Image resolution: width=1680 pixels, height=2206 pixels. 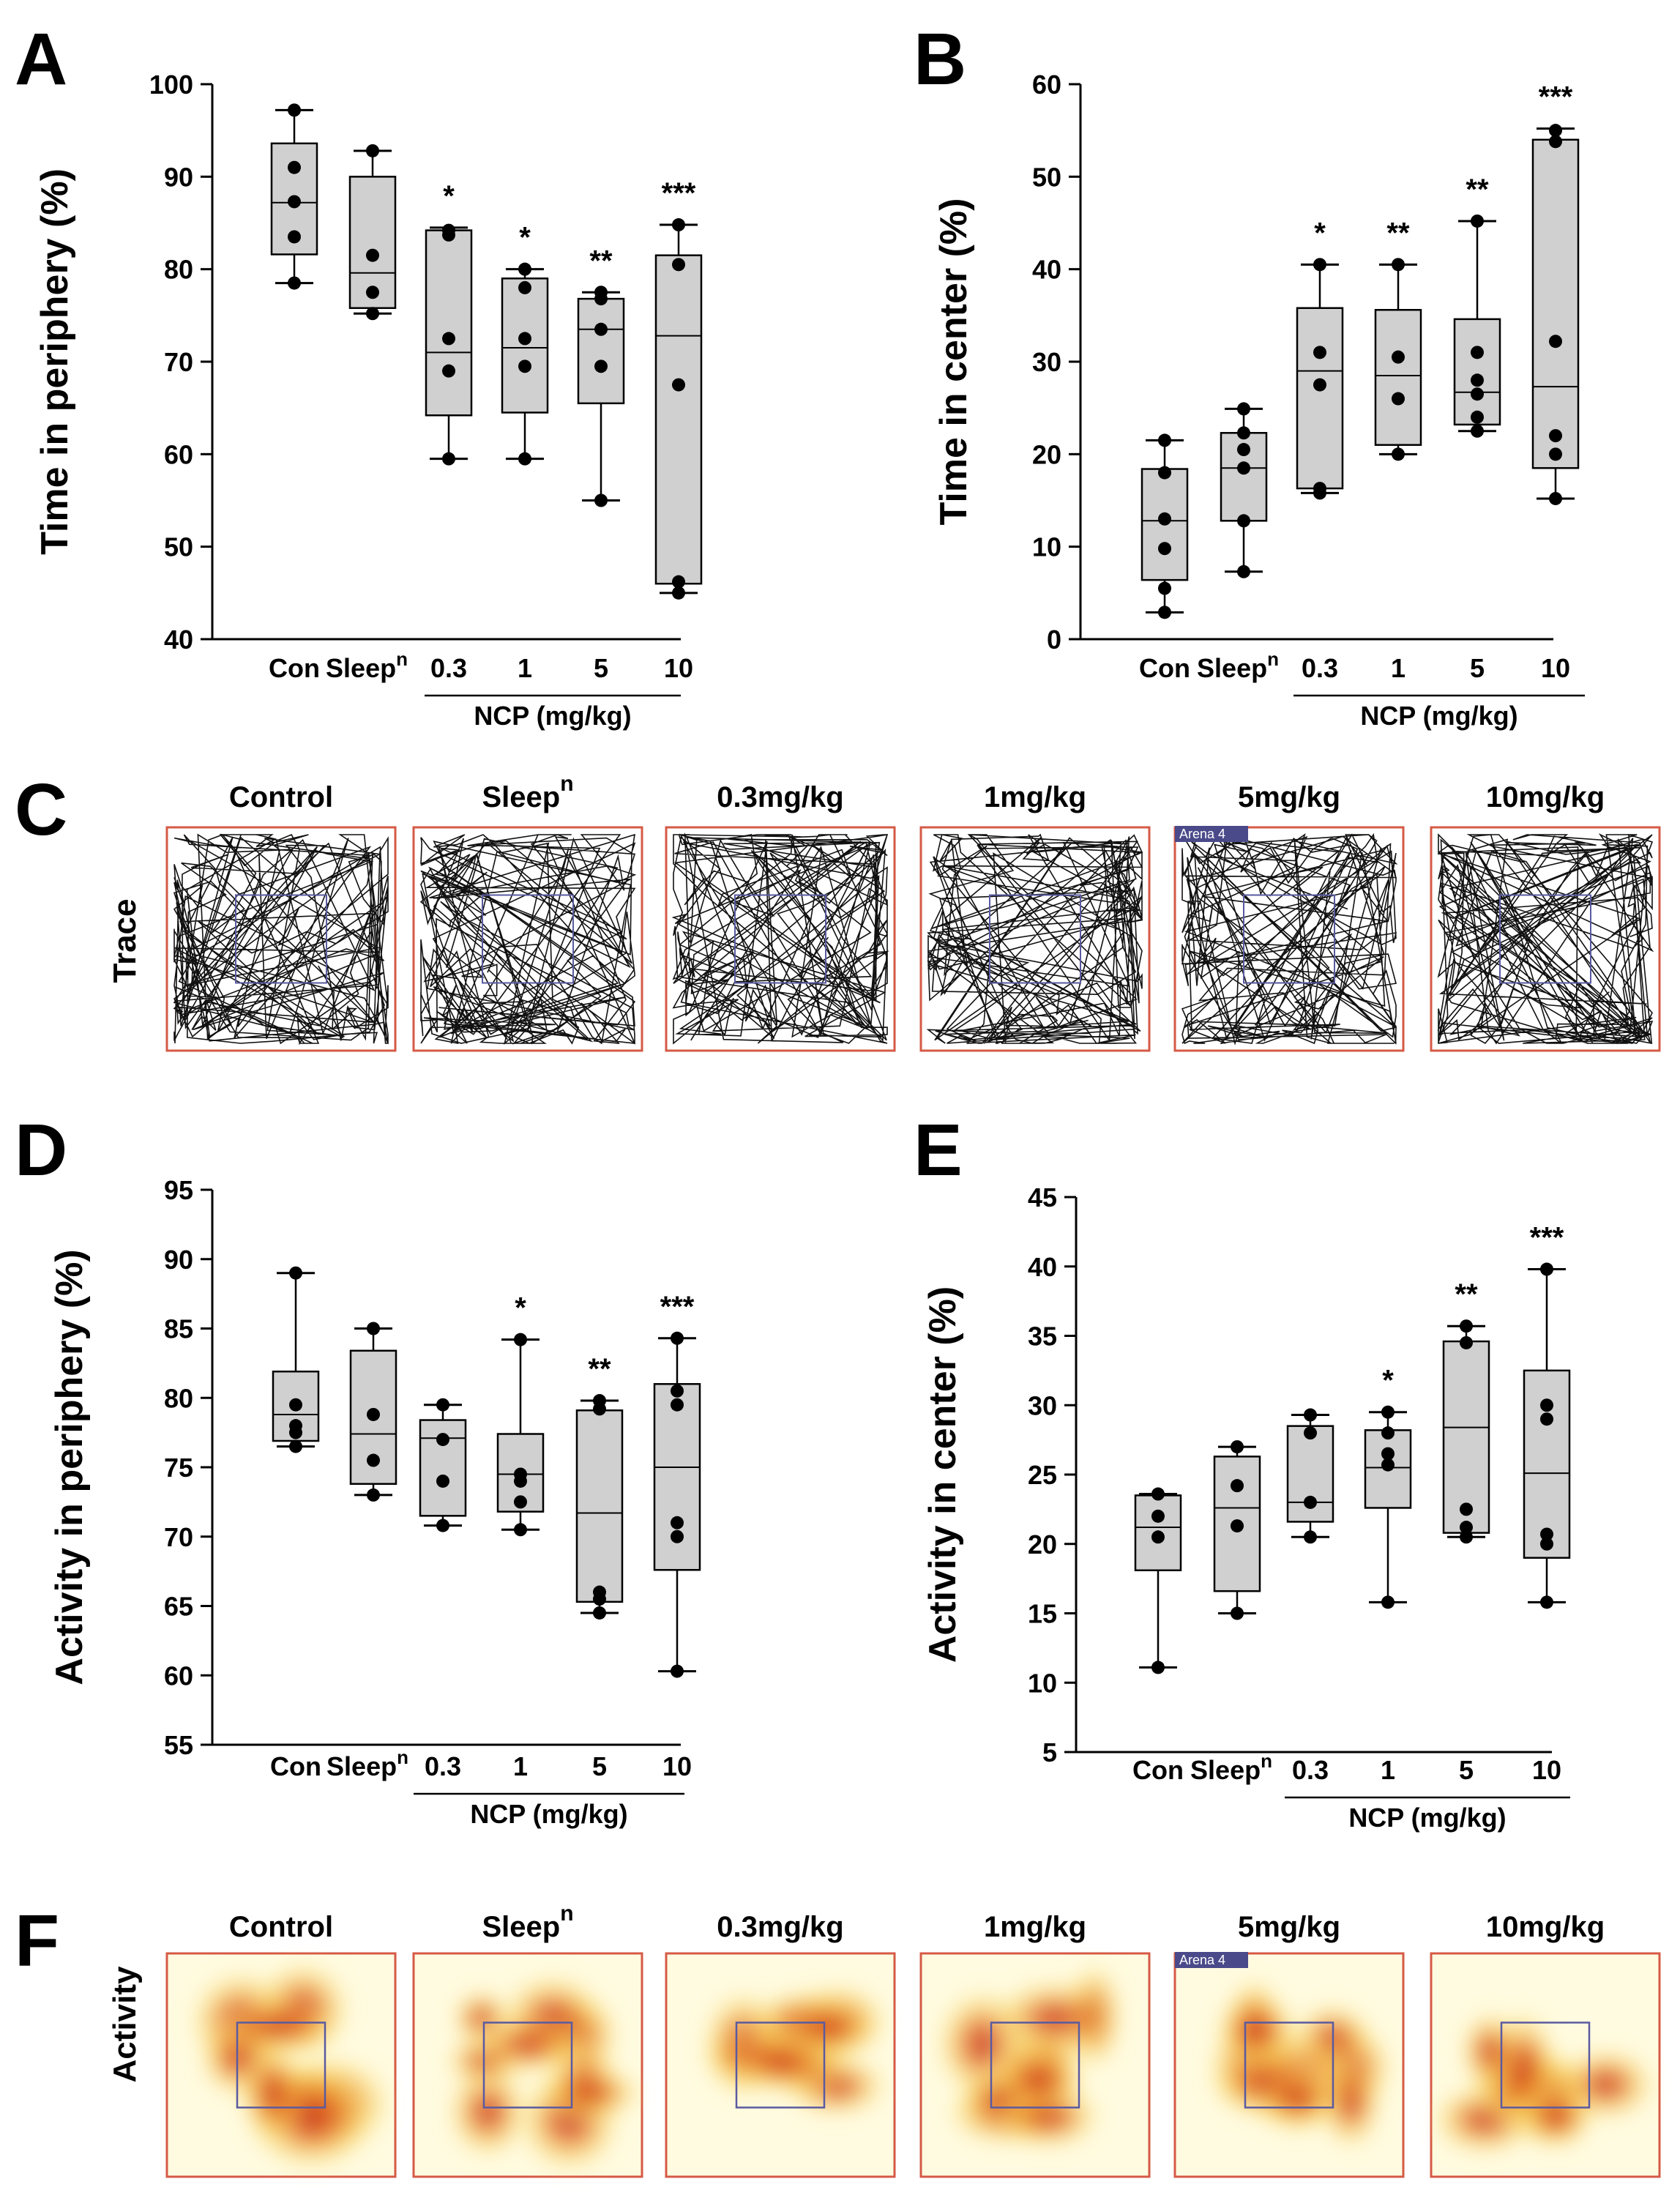 What do you see at coordinates (1042, 1405) in the screenshot?
I see `y-tick-label: 30` at bounding box center [1042, 1405].